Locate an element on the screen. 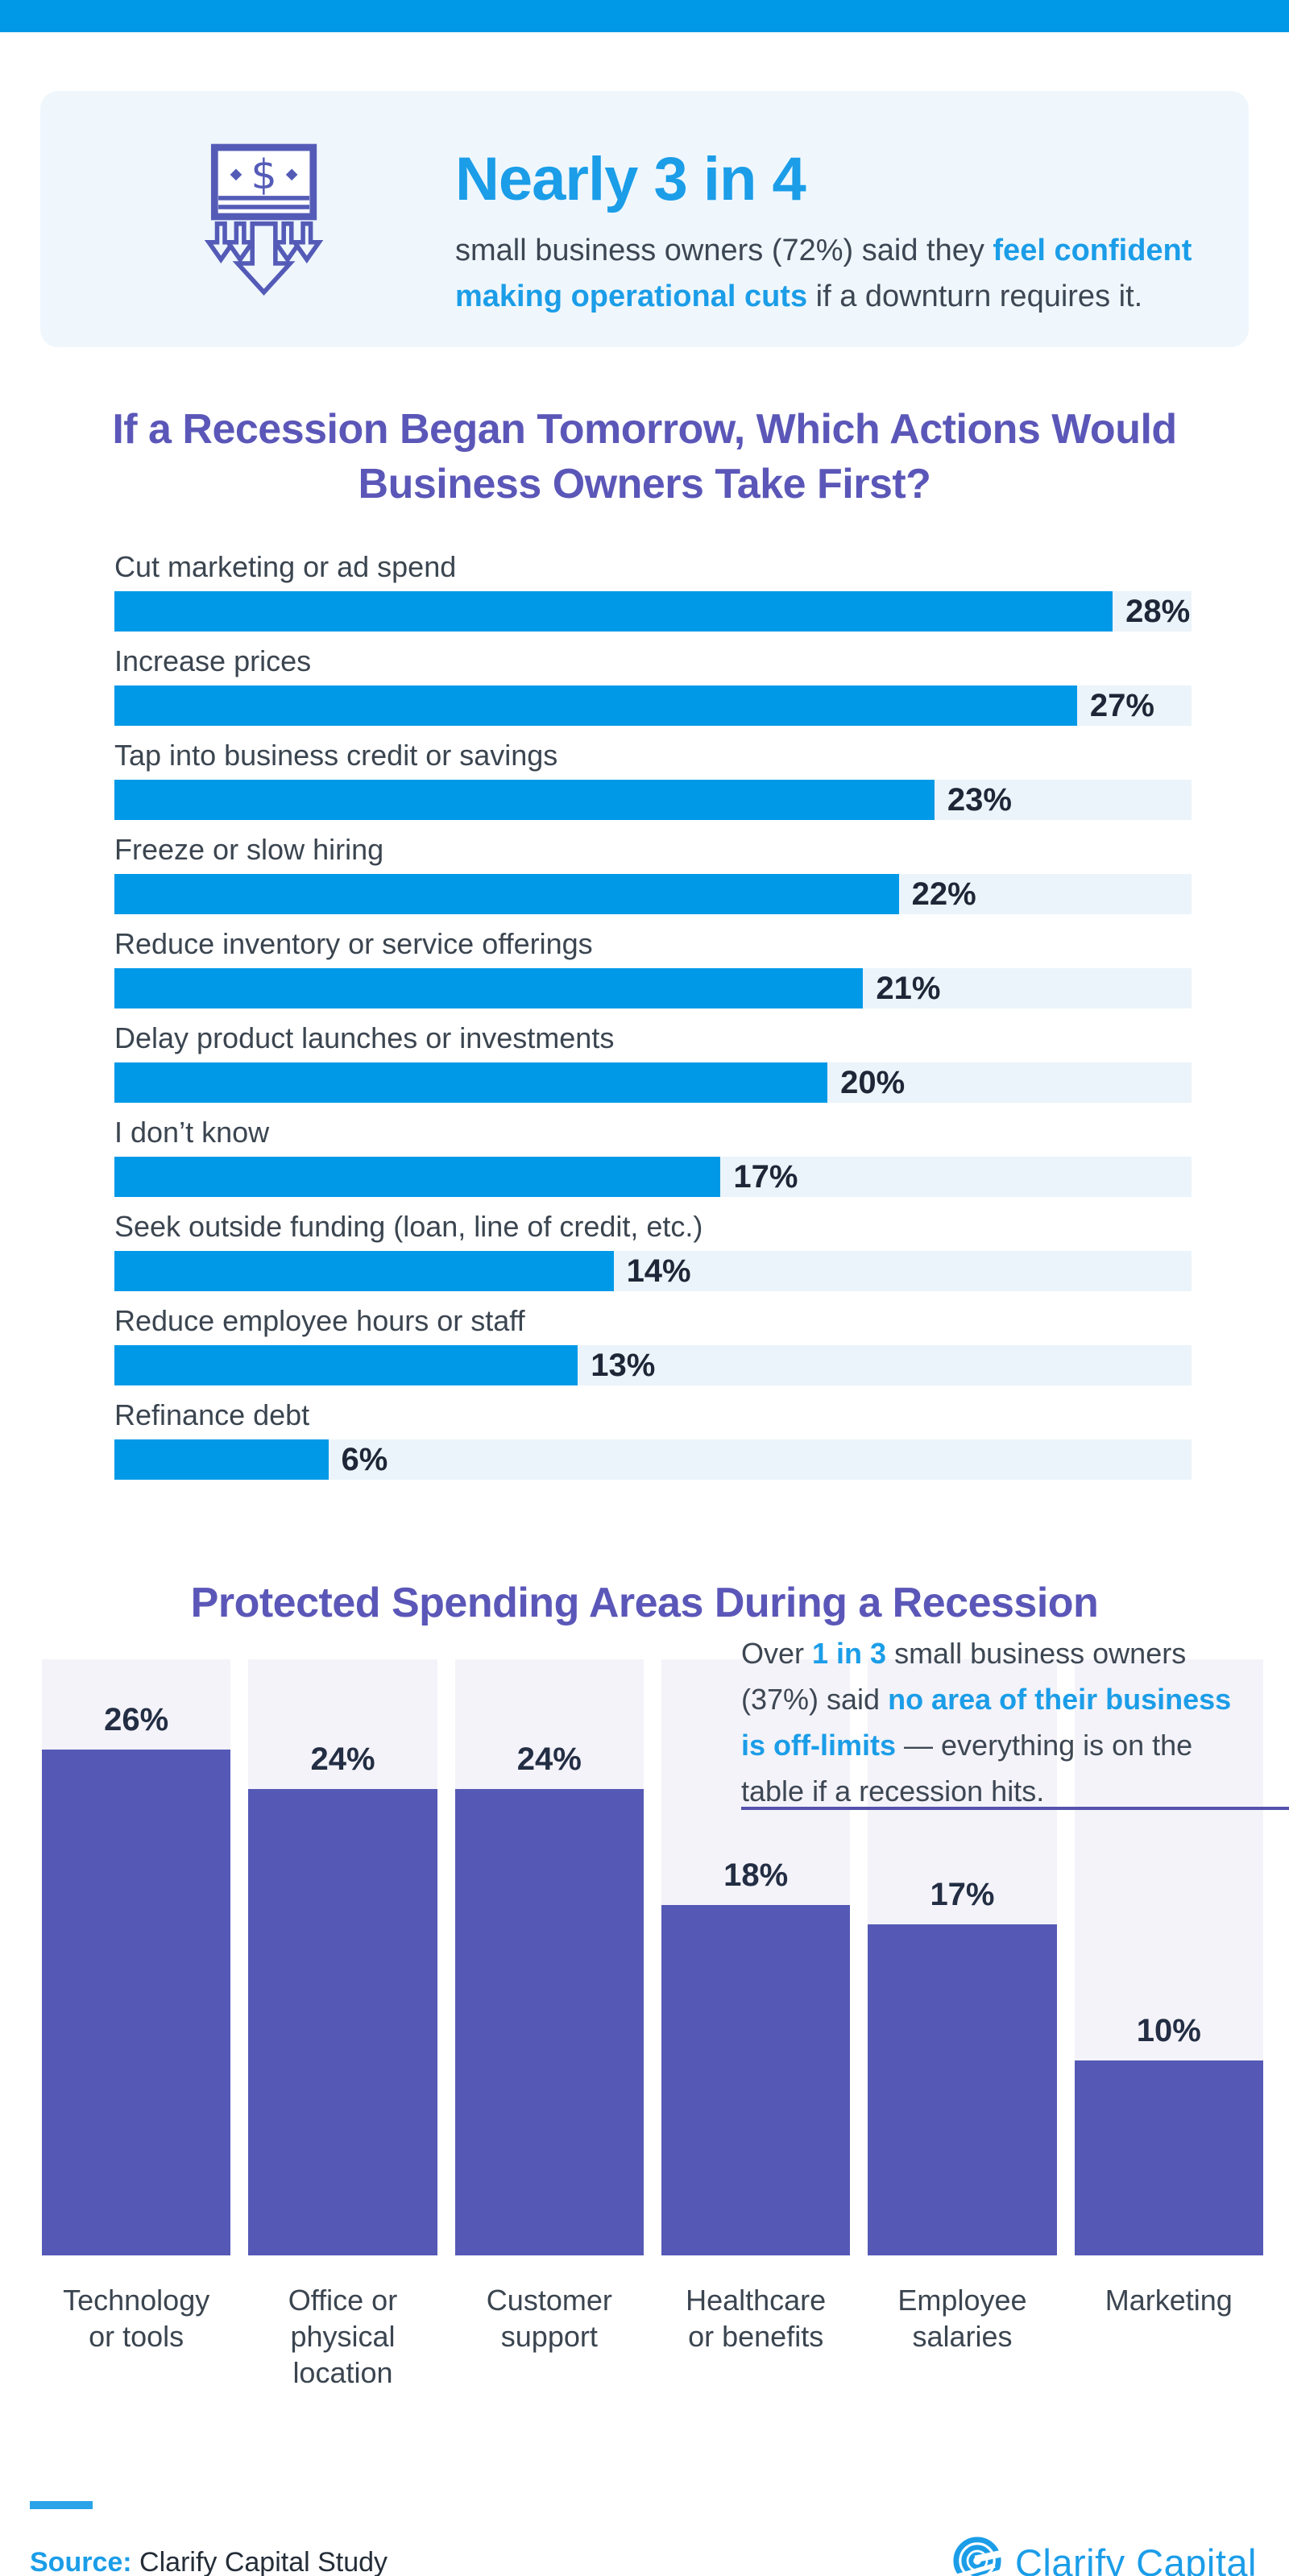 The width and height of the screenshot is (1289, 2576). hbar-label: Increase prices is located at coordinates (213, 661).